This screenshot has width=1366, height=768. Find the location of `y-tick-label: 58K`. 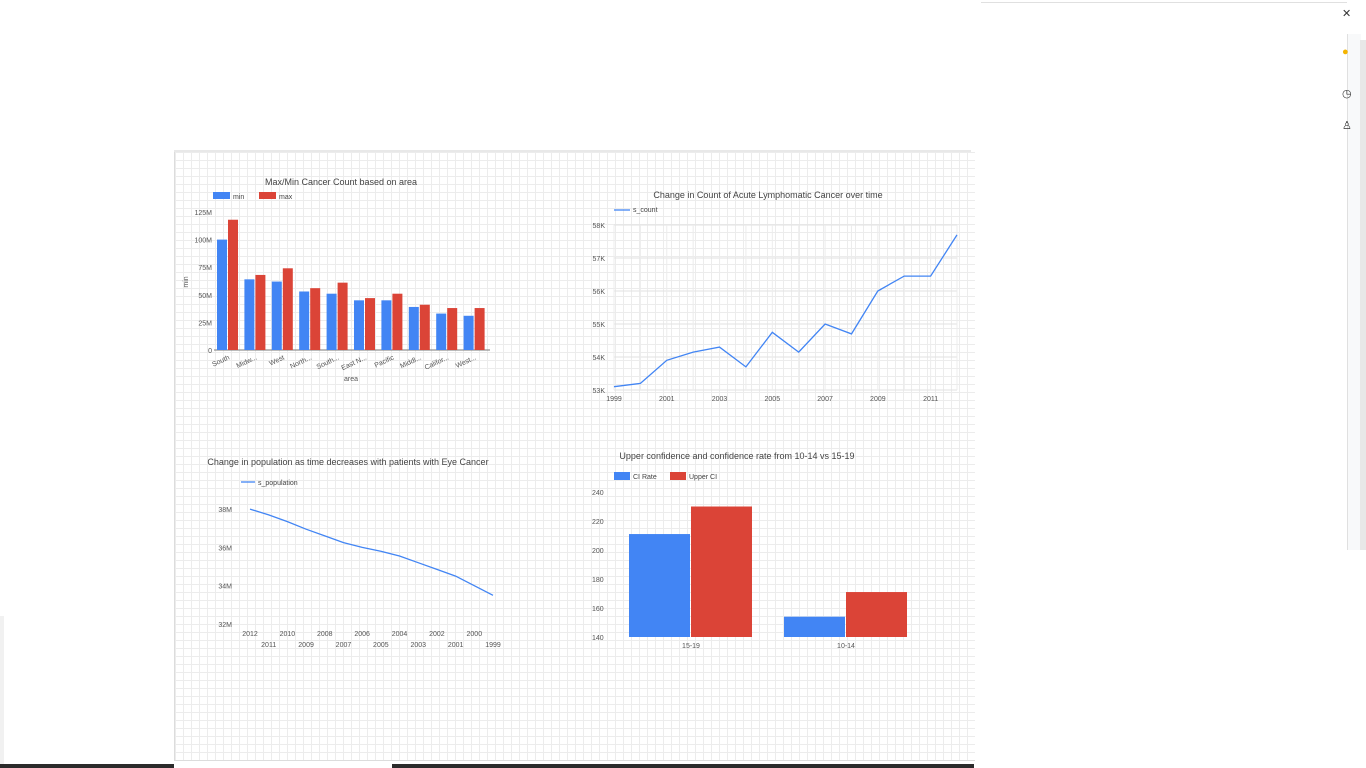

y-tick-label: 58K is located at coordinates (599, 226).